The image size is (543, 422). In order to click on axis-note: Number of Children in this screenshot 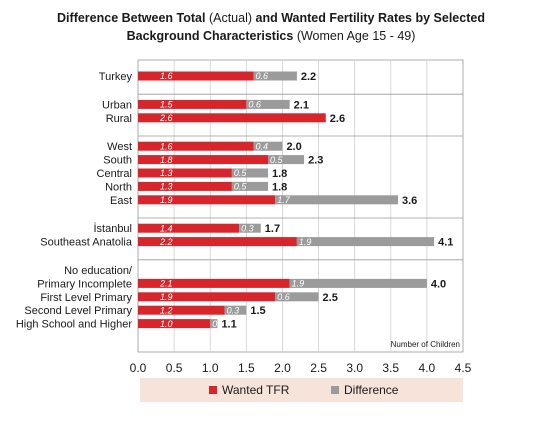, I will do `click(425, 344)`.